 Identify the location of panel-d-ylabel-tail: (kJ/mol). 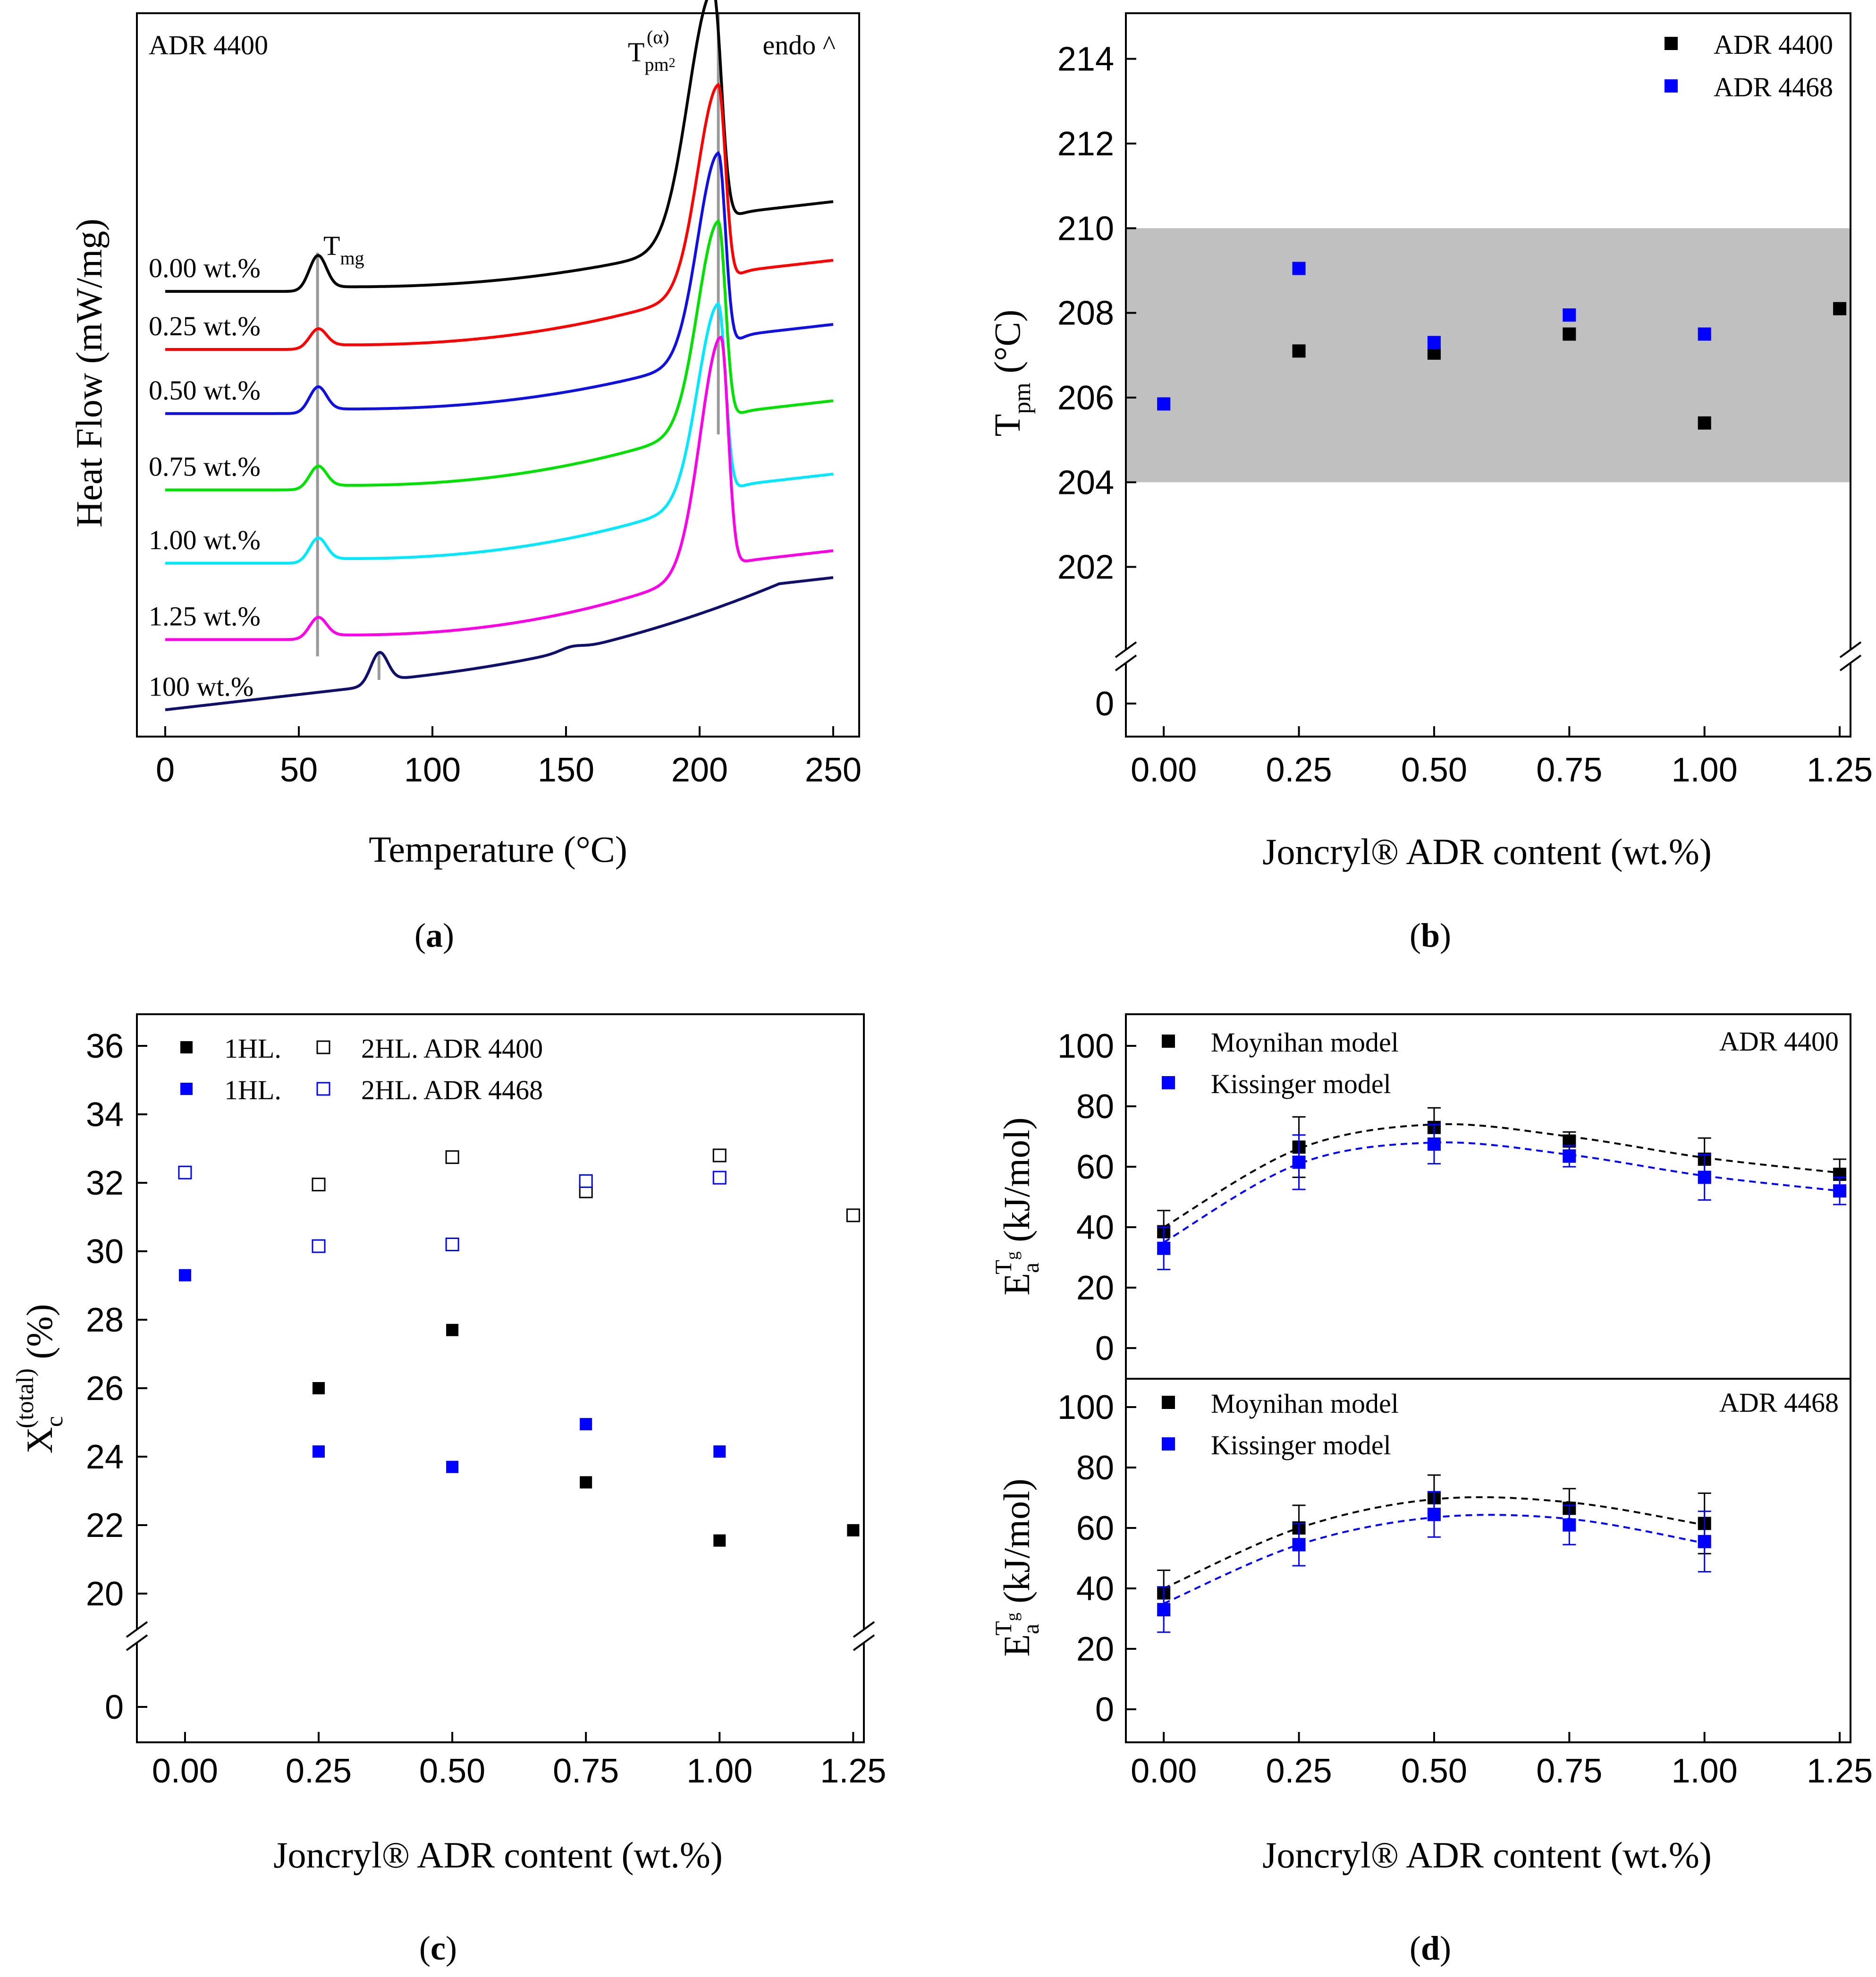
(1016, 1545).